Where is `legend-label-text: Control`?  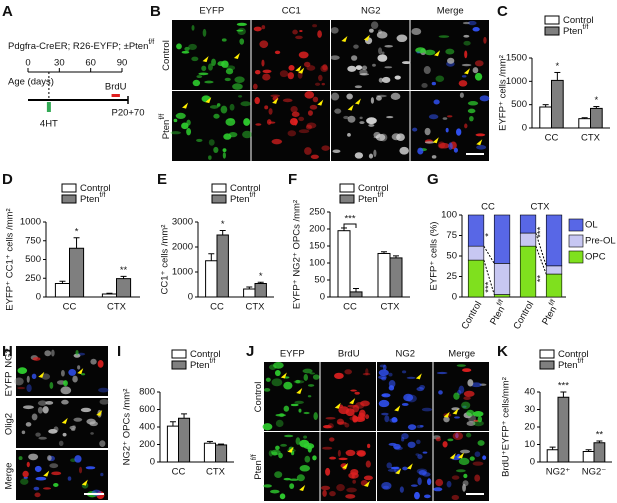 legend-label-text: Control is located at coordinates (578, 20).